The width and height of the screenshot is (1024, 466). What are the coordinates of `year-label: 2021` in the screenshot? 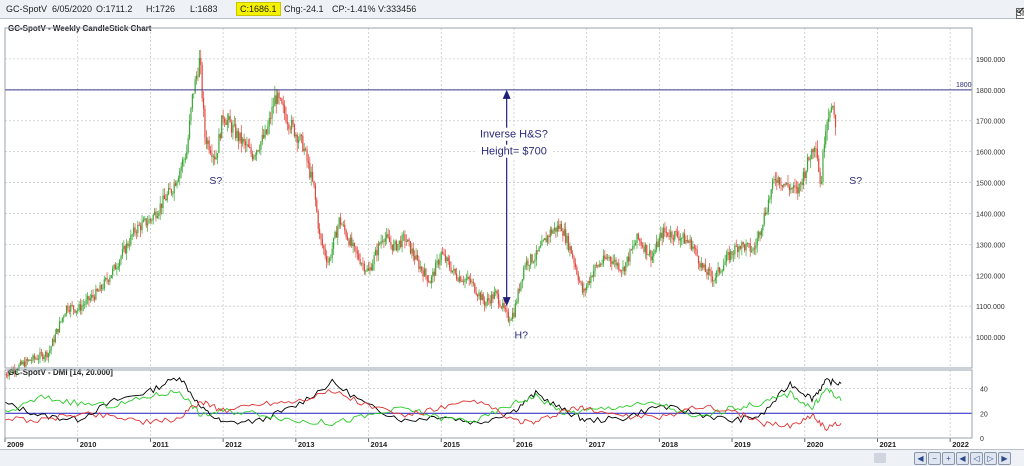 It's located at (887, 444).